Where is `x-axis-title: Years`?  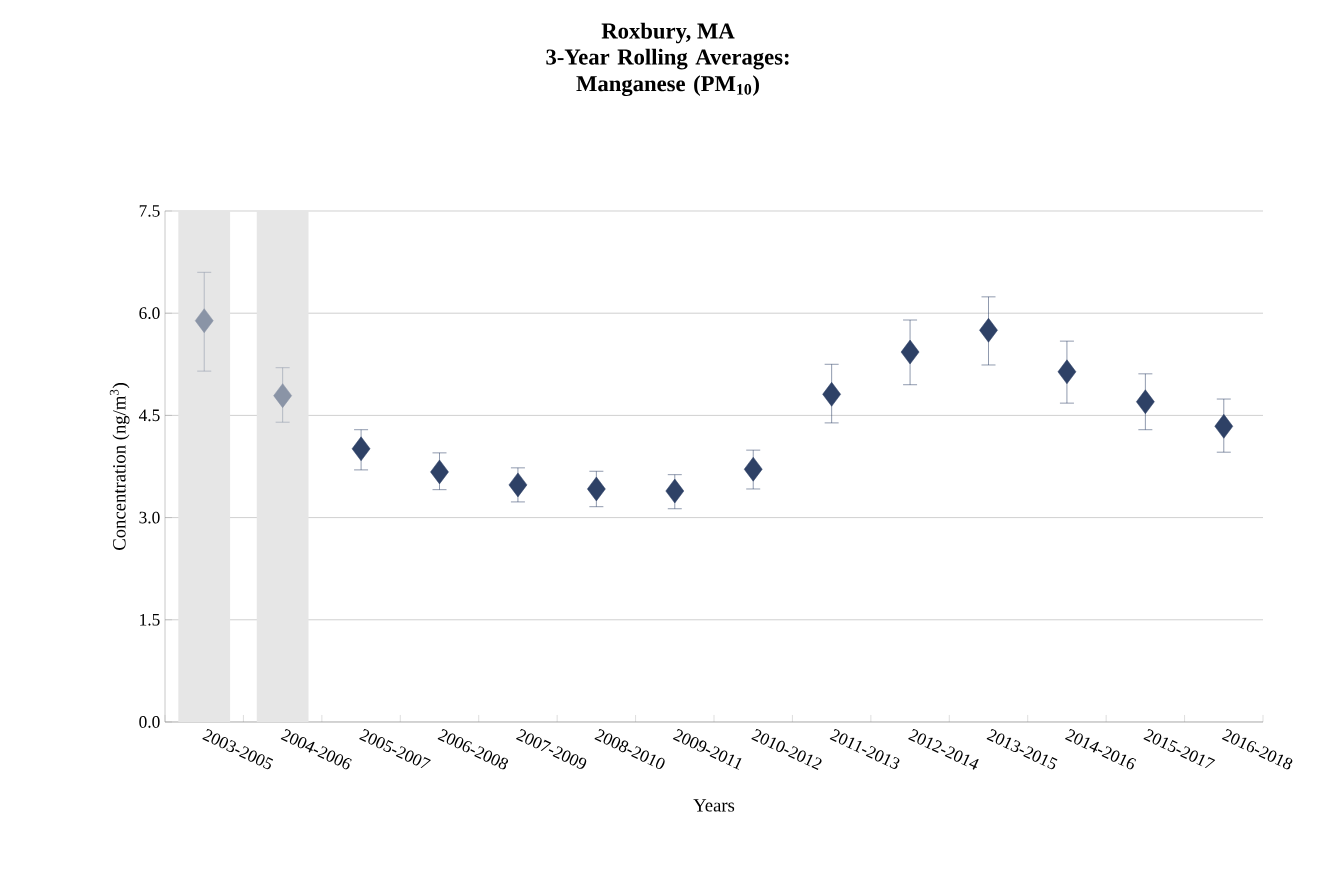
x-axis-title: Years is located at coordinates (714, 805).